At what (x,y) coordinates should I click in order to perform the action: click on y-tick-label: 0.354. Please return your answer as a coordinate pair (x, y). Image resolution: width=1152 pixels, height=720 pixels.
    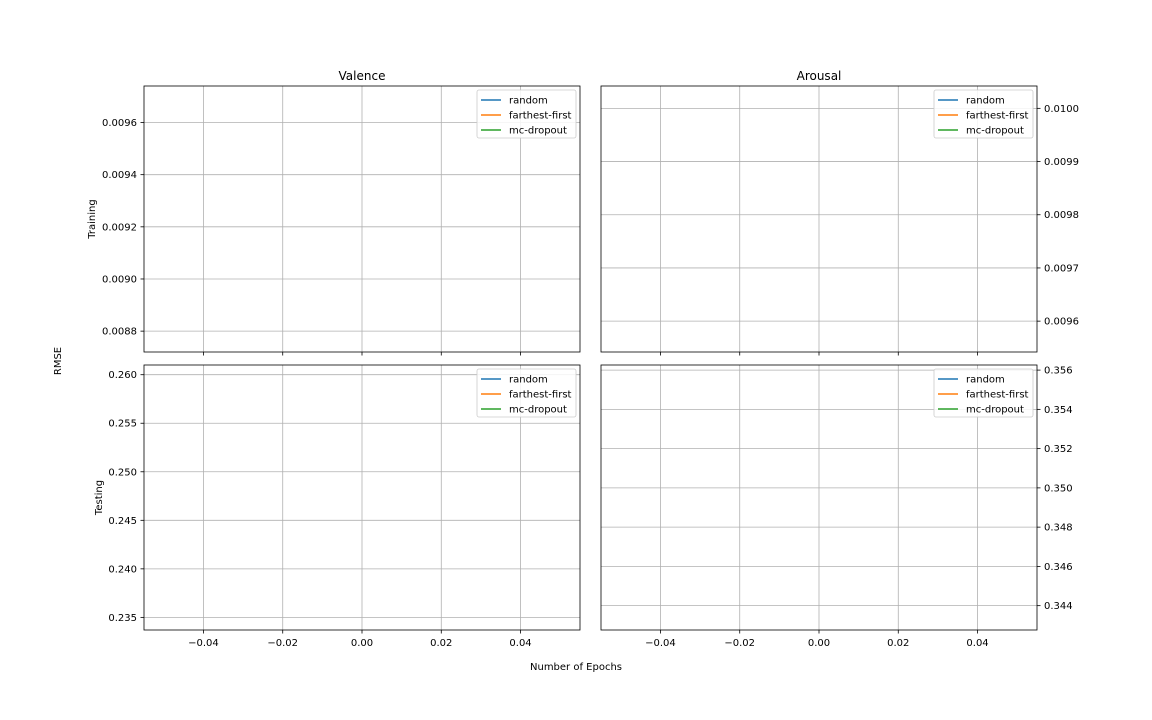
    Looking at the image, I should click on (1058, 410).